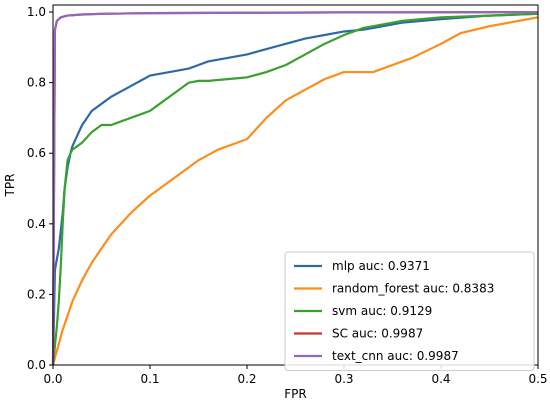 The width and height of the screenshot is (550, 407). I want to click on x-tick-label: 0.2, so click(246, 379).